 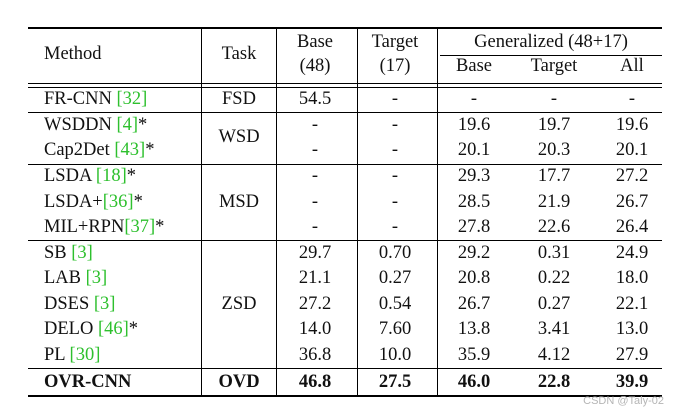 I want to click on gen-all-cell: 26.7, so click(x=632, y=202).